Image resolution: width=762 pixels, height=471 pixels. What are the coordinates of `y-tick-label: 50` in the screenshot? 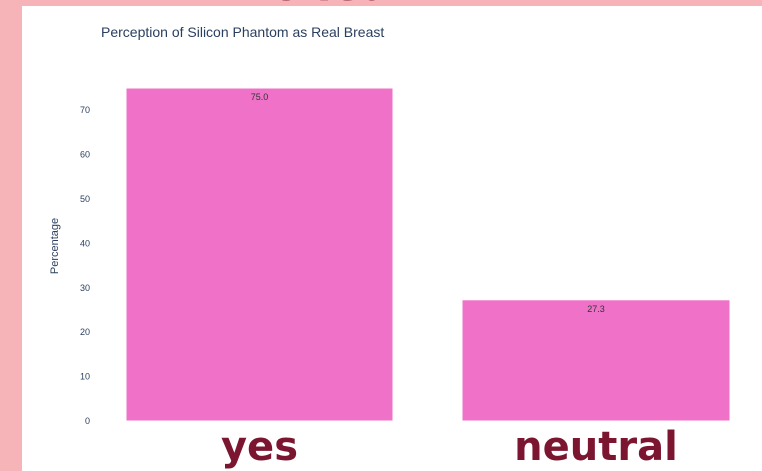 It's located at (85, 199).